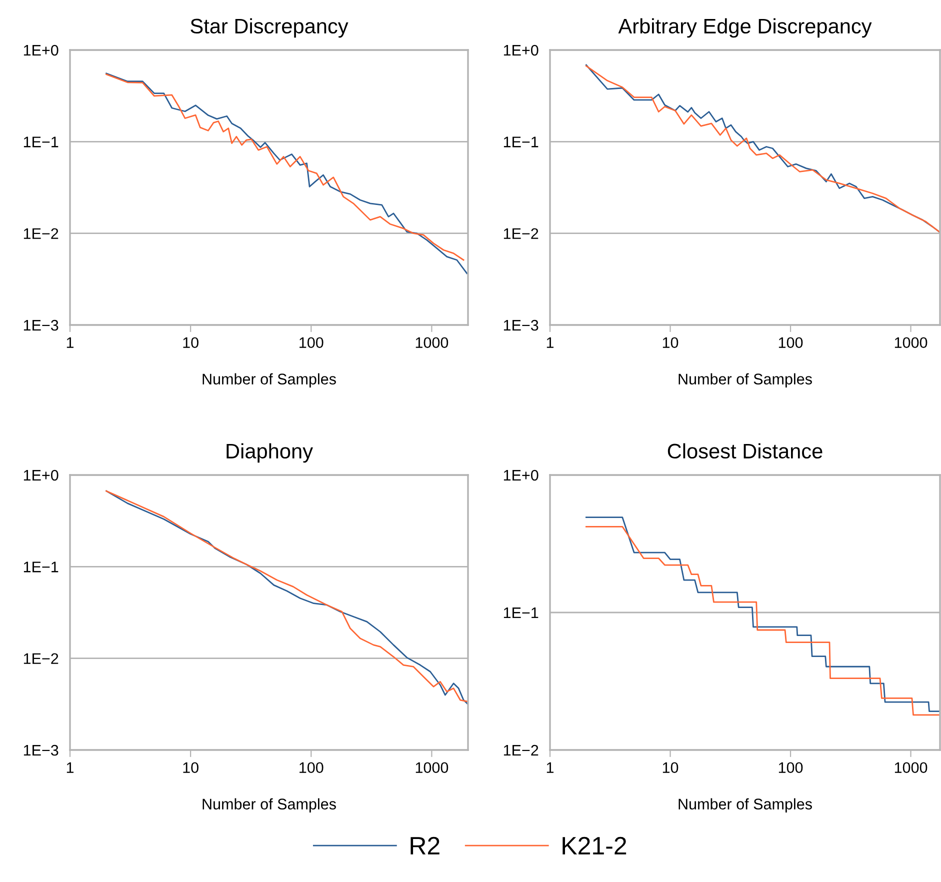 Image resolution: width=941 pixels, height=882 pixels. I want to click on chart-title: Arbitrary Edge Discrepancy, so click(745, 28).